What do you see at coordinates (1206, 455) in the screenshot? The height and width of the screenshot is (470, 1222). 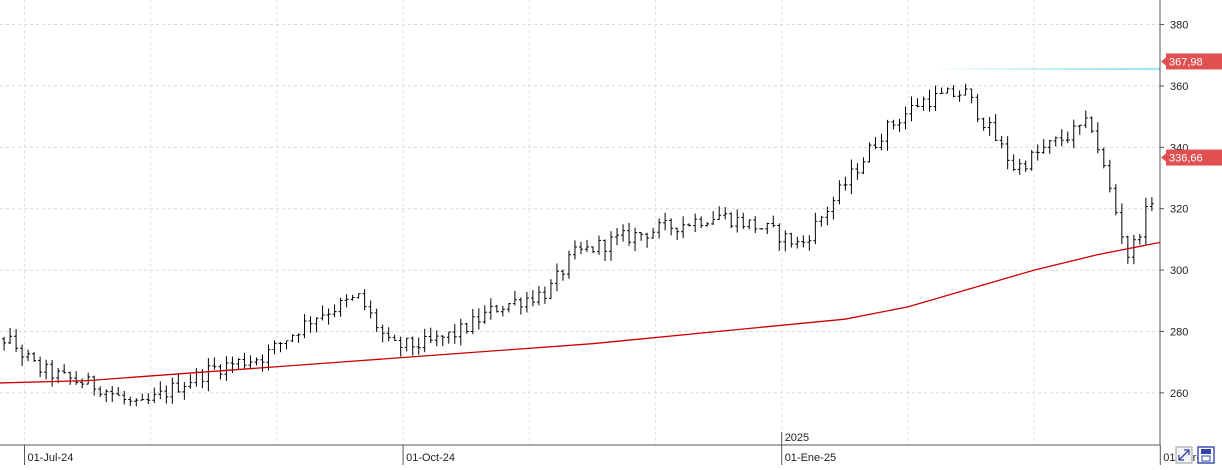 I see `save-icon` at bounding box center [1206, 455].